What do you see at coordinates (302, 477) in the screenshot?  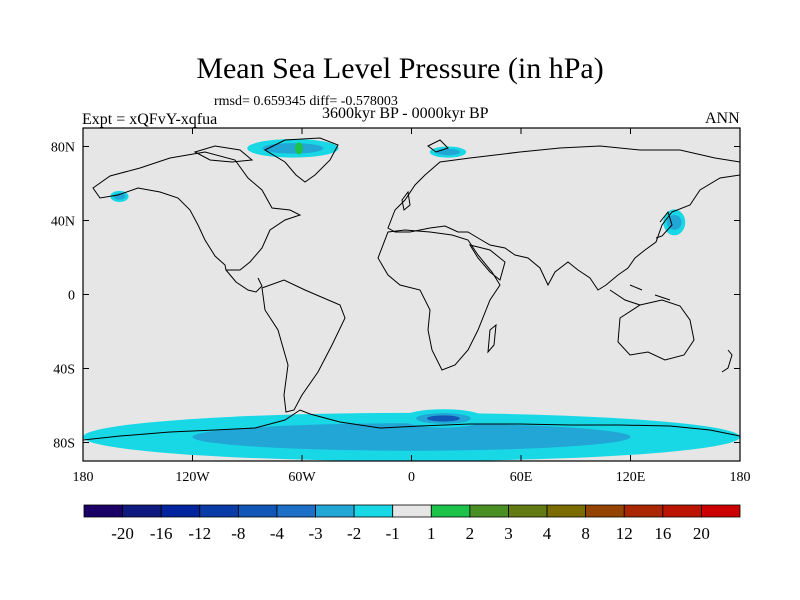 I see `x-tick-label: 60W` at bounding box center [302, 477].